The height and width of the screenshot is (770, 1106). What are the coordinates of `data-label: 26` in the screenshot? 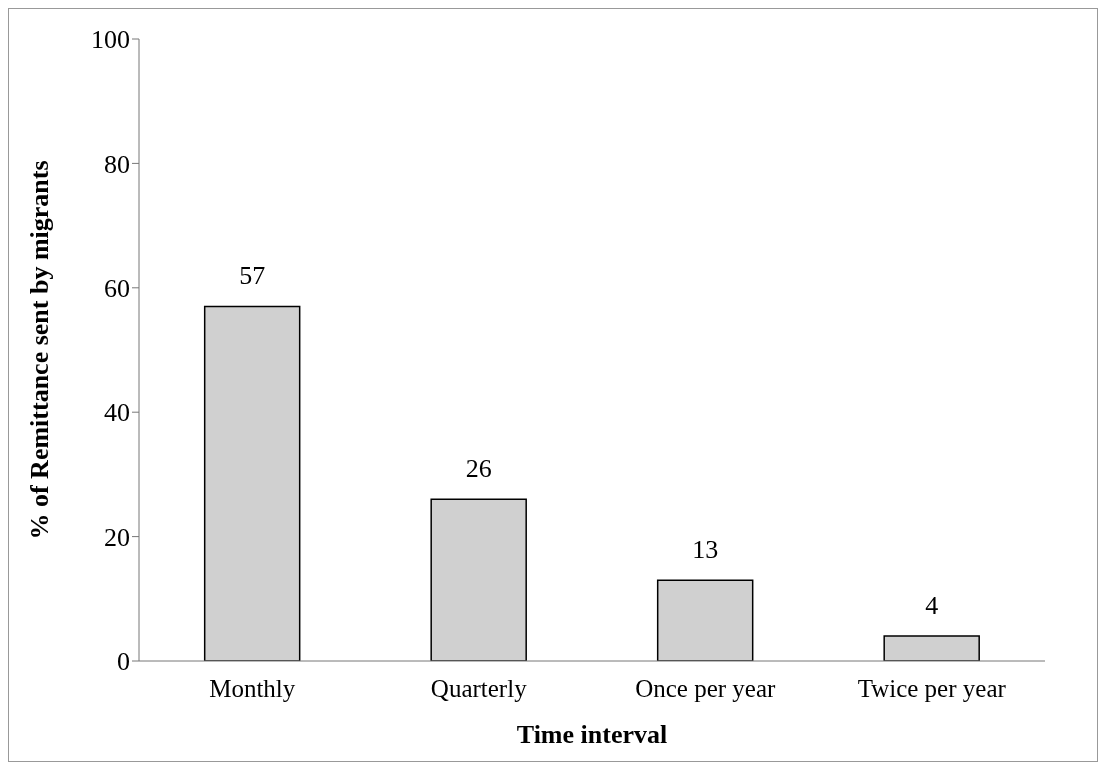 It's located at (478, 469).